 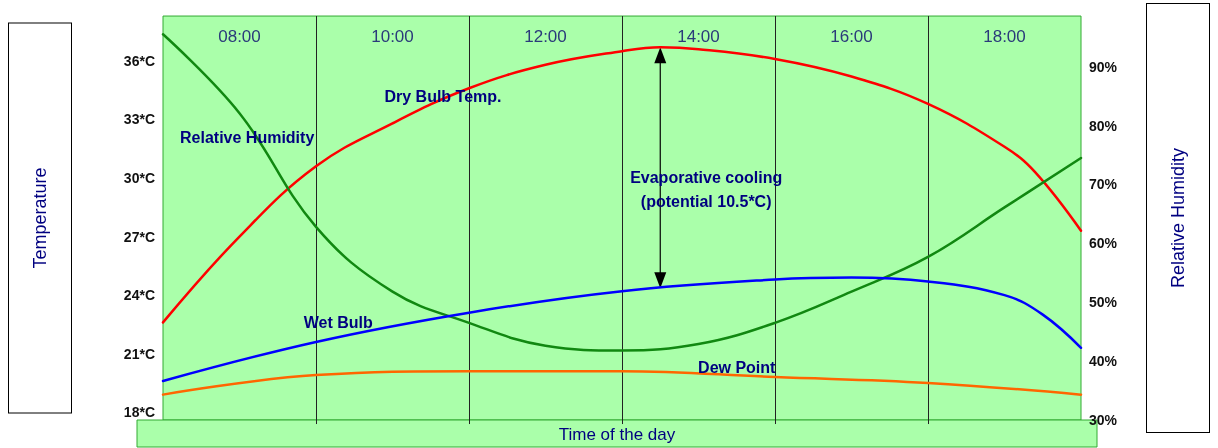 What do you see at coordinates (1103, 66) in the screenshot?
I see `y2-tick-label: 90%` at bounding box center [1103, 66].